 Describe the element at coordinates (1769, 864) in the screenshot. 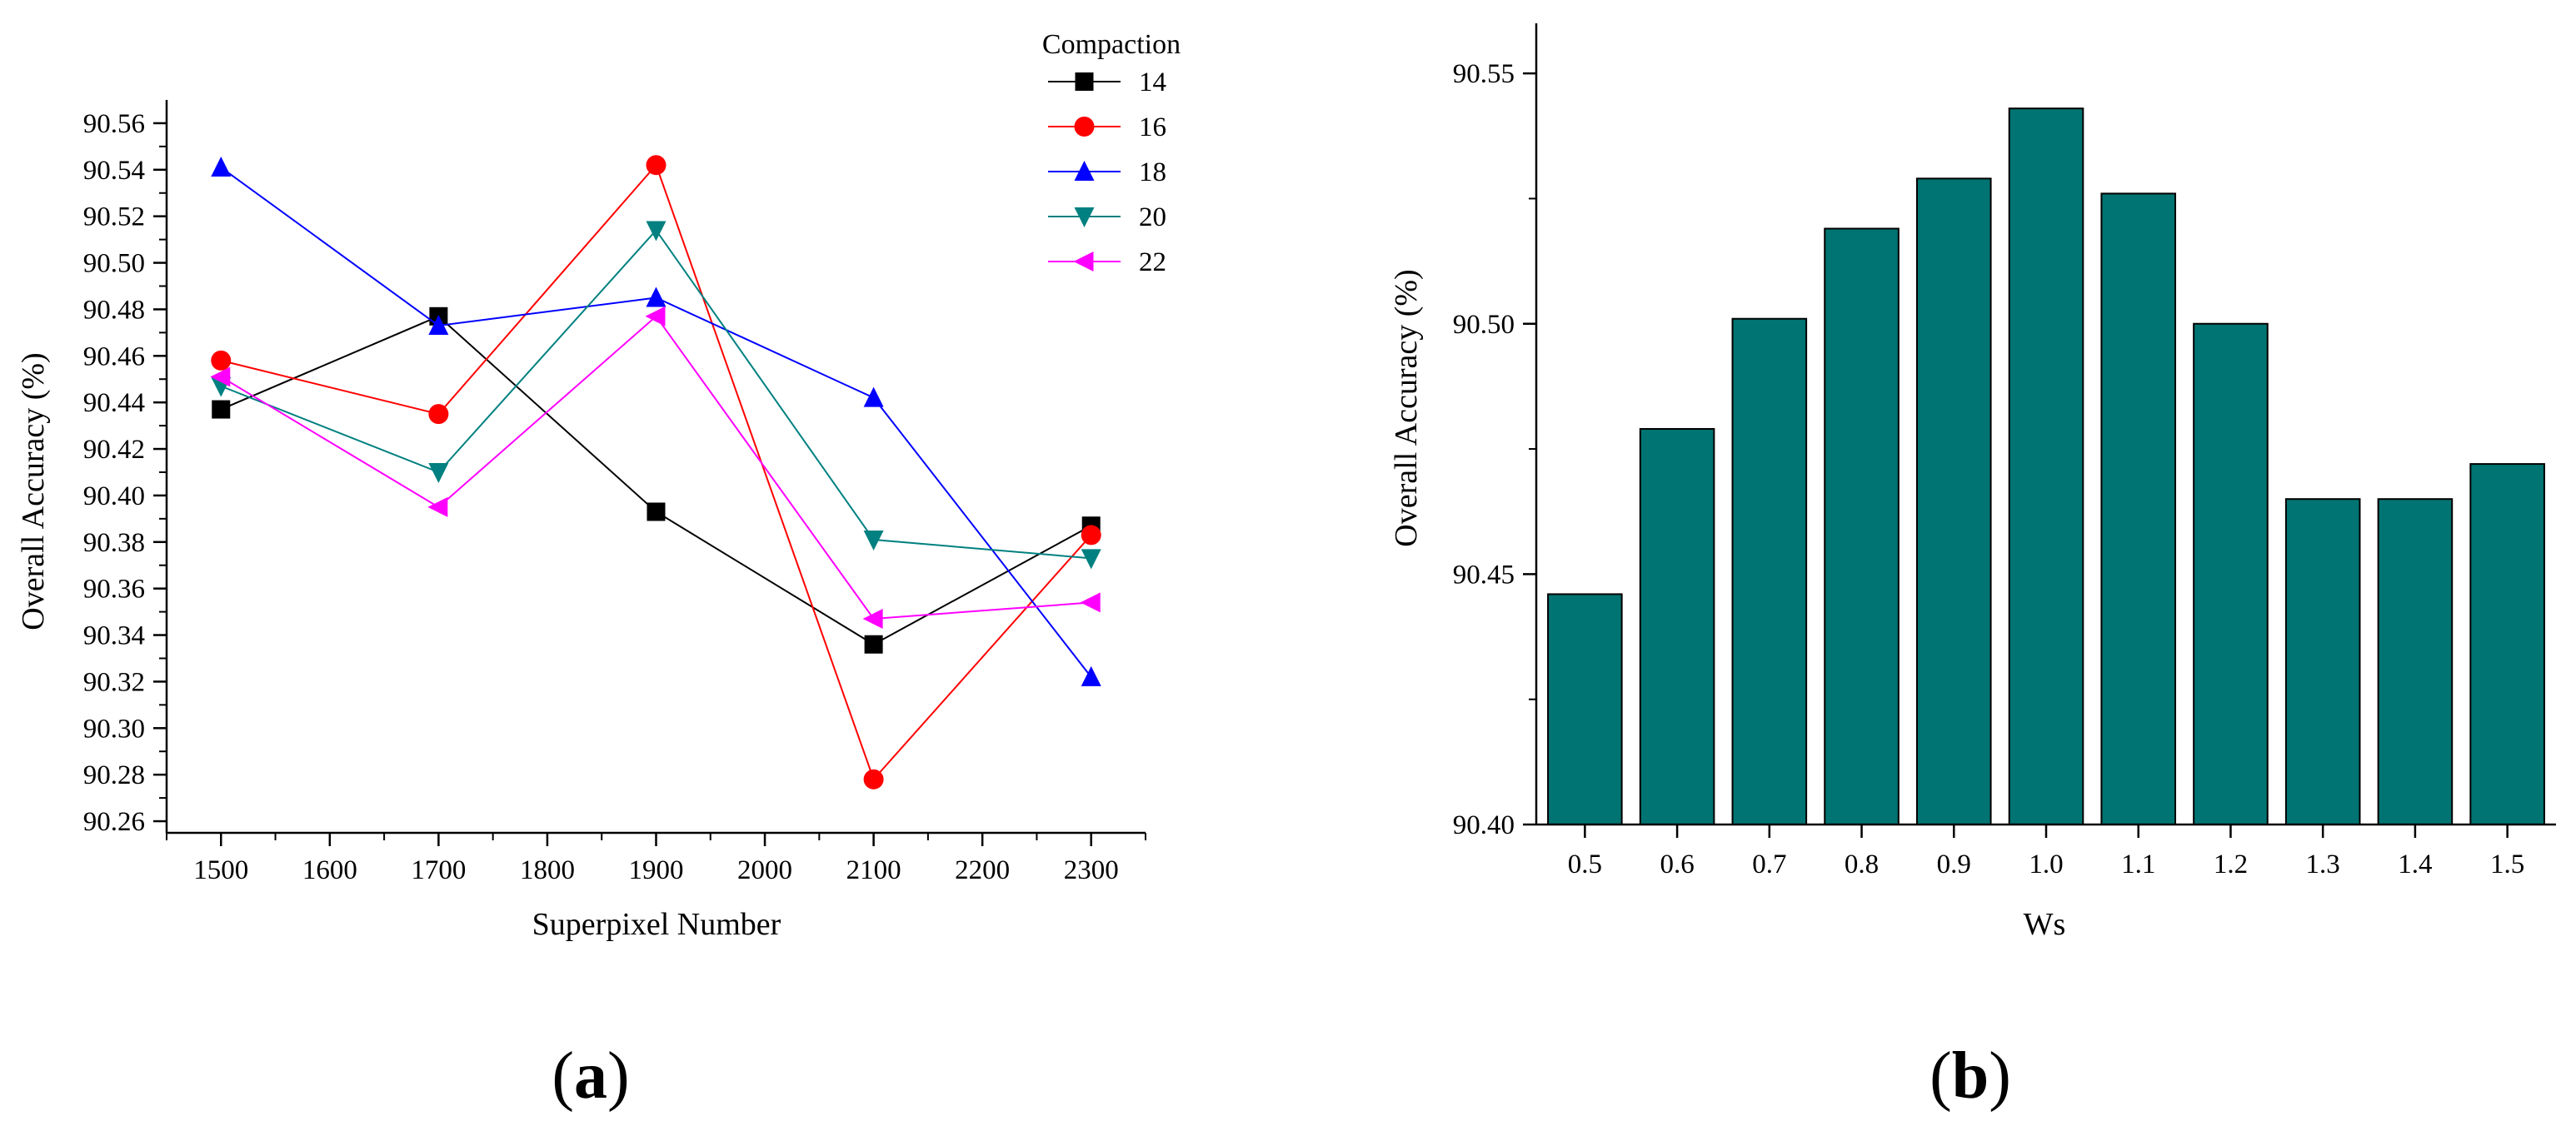

I see `x-tick-label: 0.7` at that location.